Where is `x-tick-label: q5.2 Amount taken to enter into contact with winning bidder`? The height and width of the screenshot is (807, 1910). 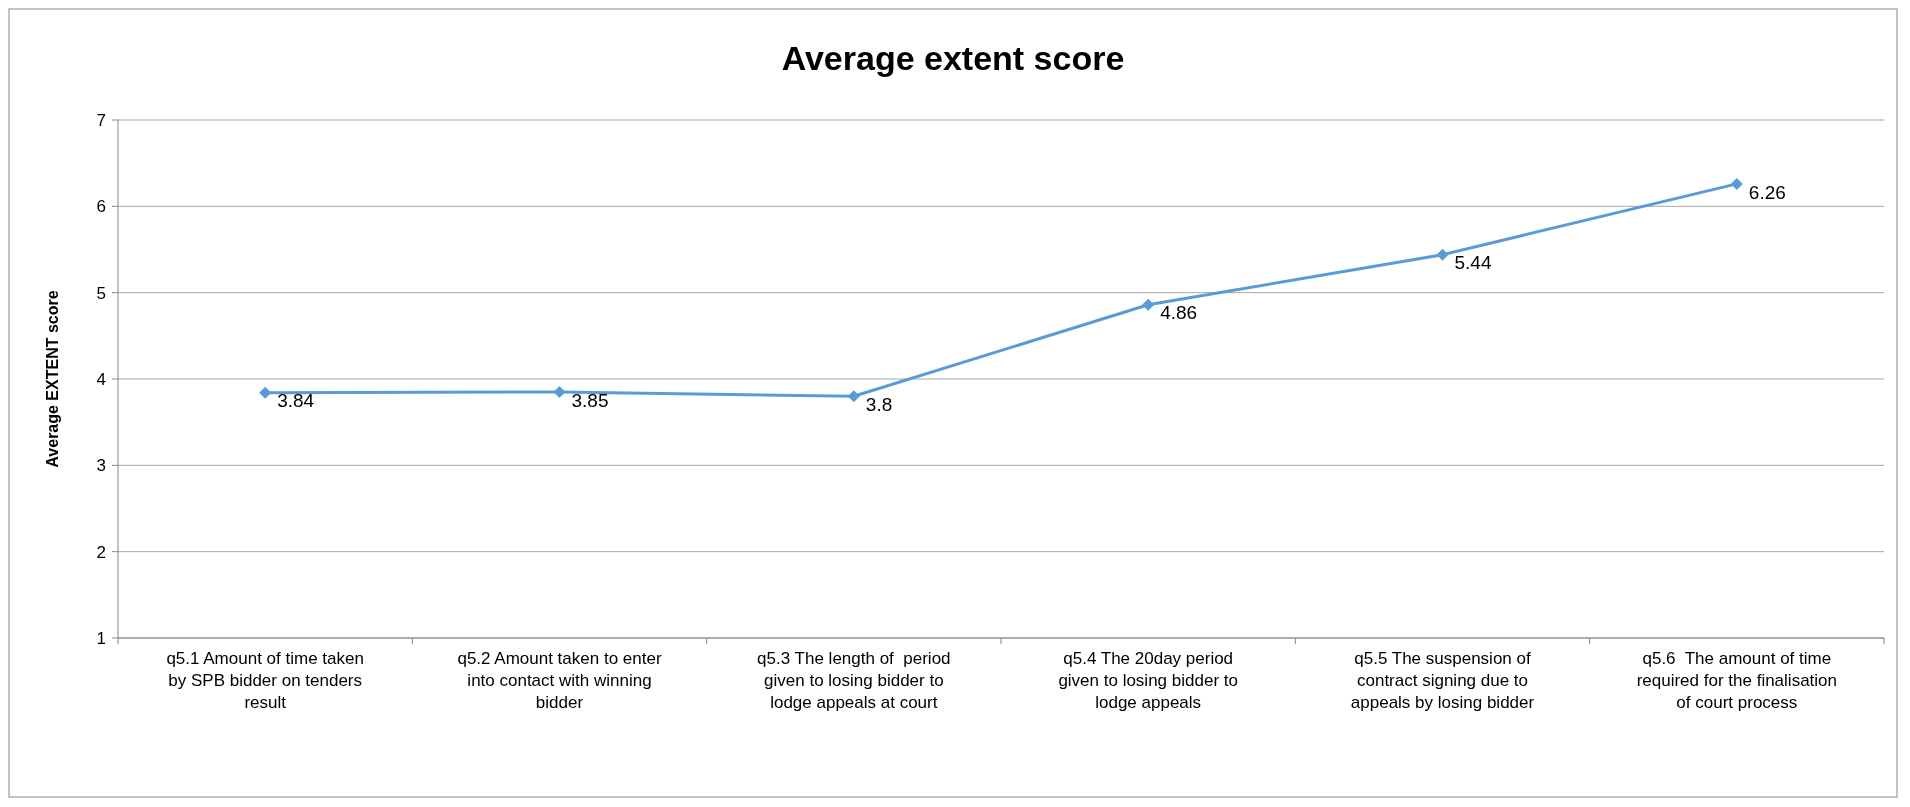
x-tick-label: q5.2 Amount taken to enter into contact with winning bidder is located at coordinates (559, 680).